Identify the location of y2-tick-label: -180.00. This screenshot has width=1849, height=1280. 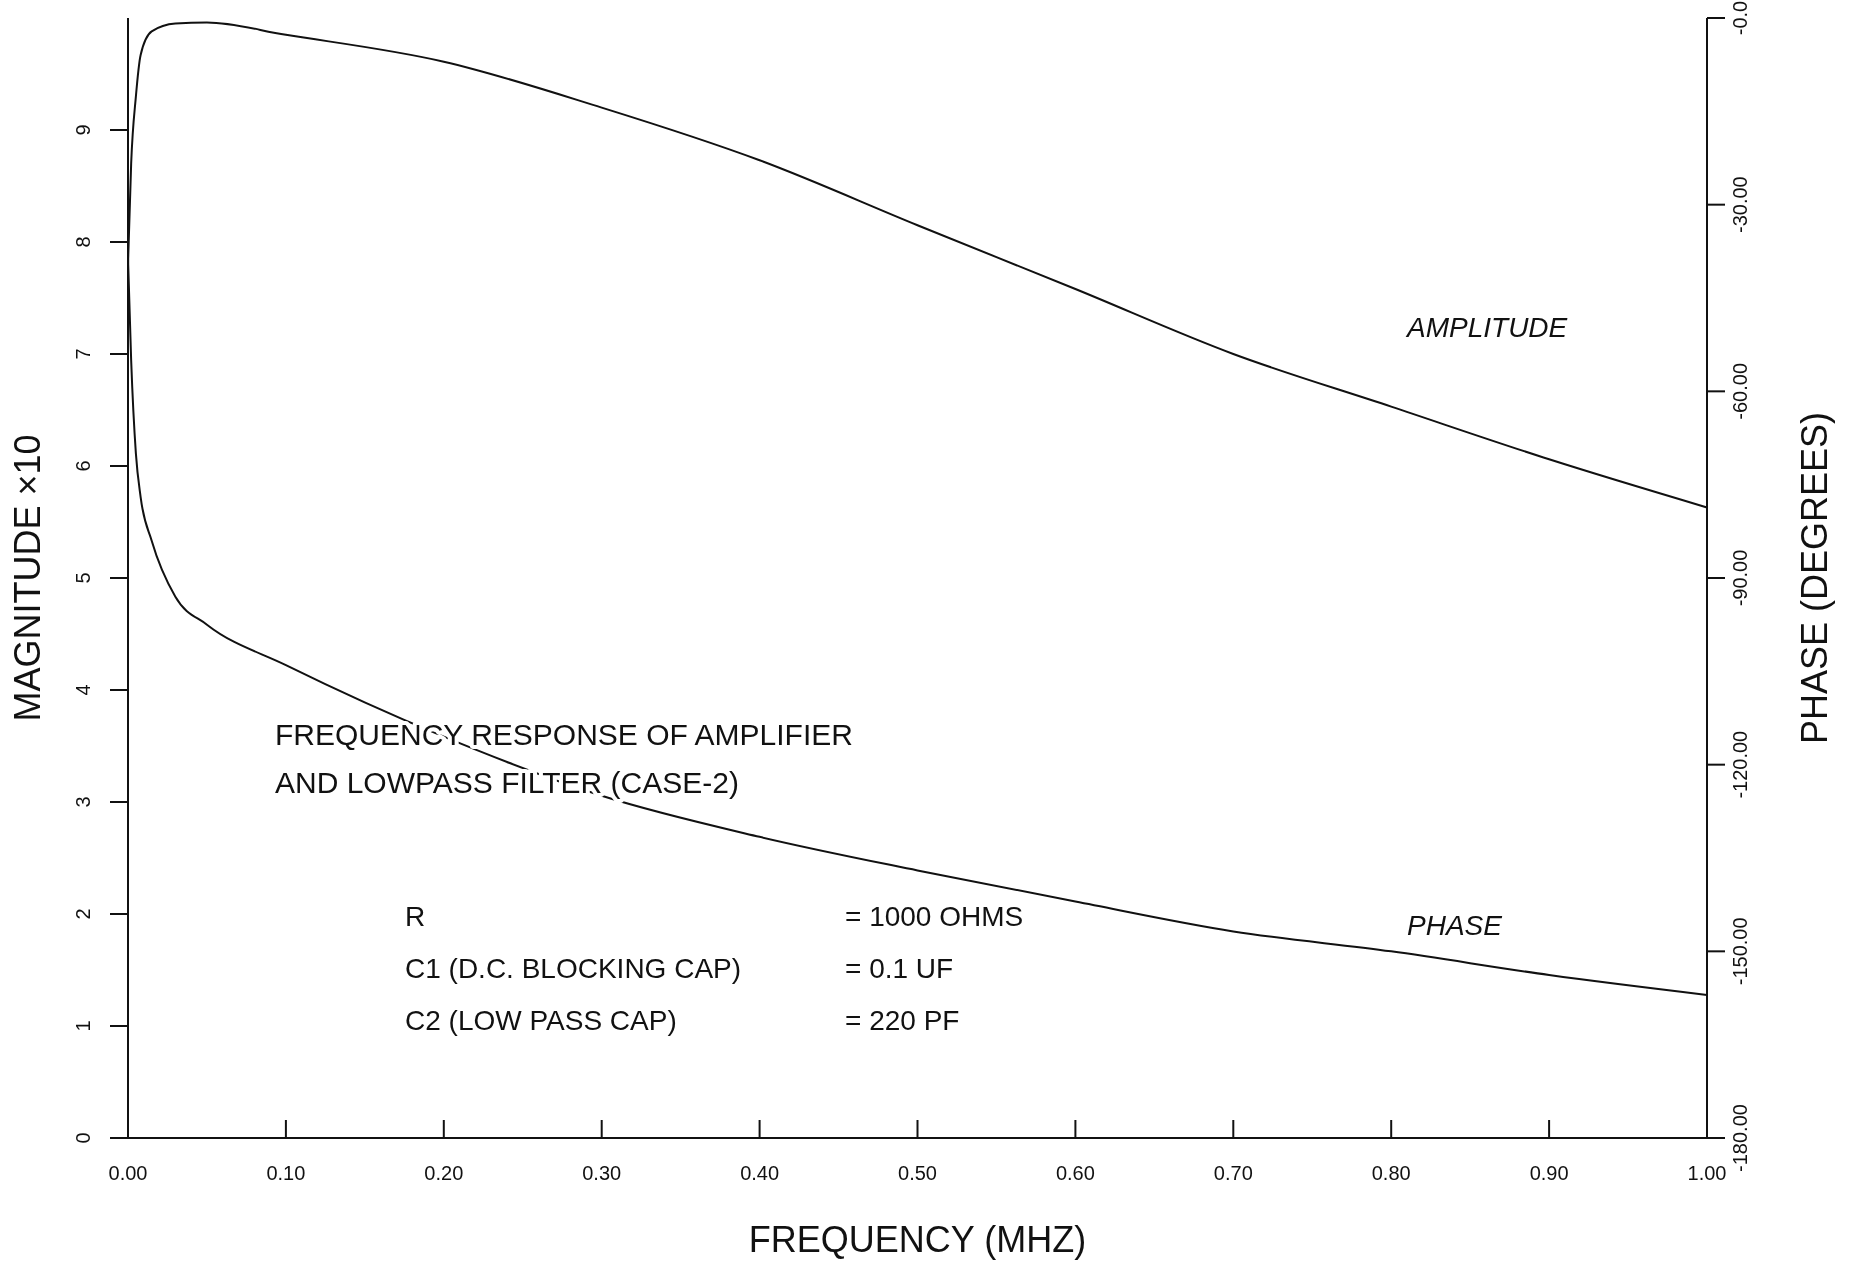
(1740, 1138).